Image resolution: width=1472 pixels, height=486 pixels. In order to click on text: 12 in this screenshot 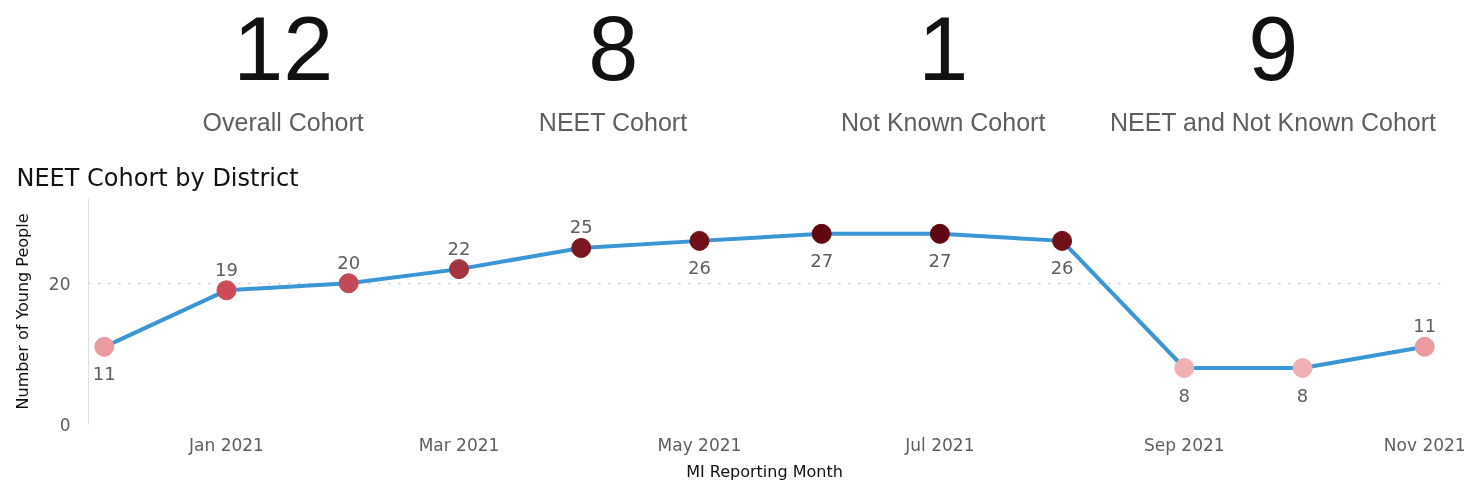, I will do `click(283, 49)`.